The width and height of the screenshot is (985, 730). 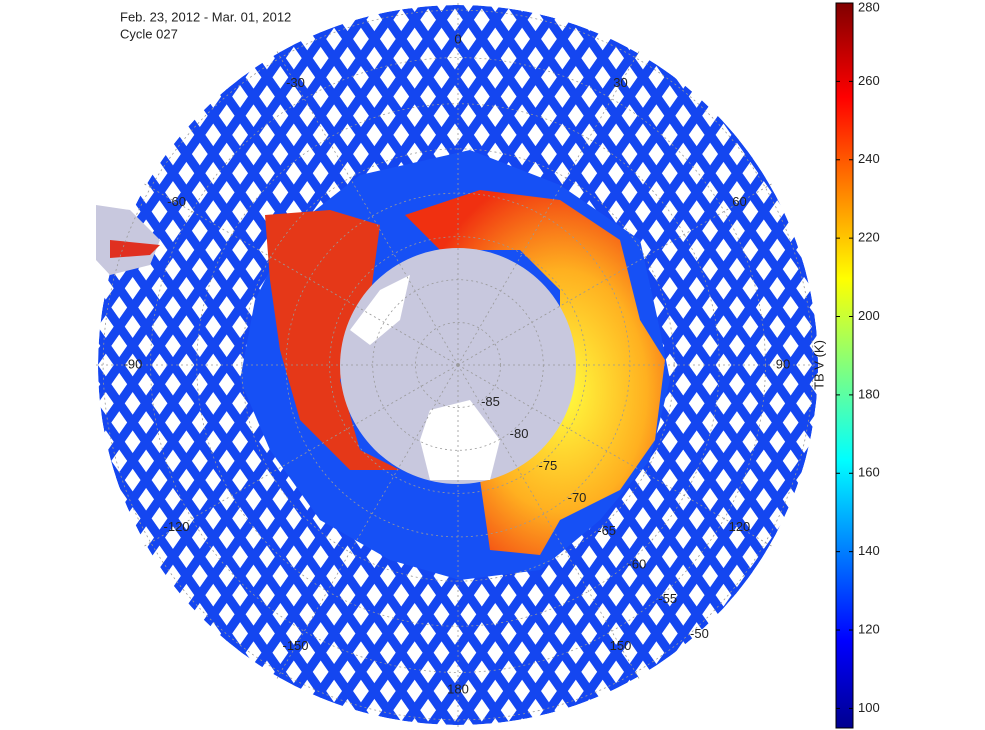 I want to click on lat-label: -65, so click(x=606, y=530).